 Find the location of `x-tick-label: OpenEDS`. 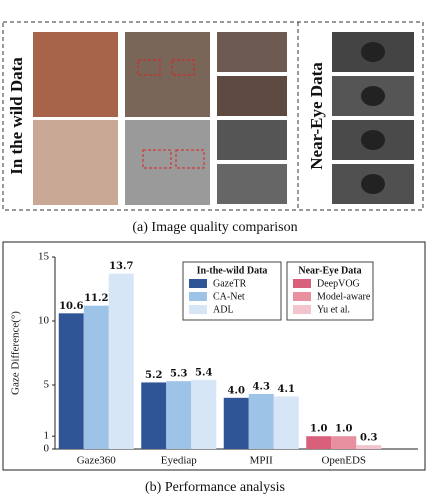

x-tick-label: OpenEDS is located at coordinates (343, 461).